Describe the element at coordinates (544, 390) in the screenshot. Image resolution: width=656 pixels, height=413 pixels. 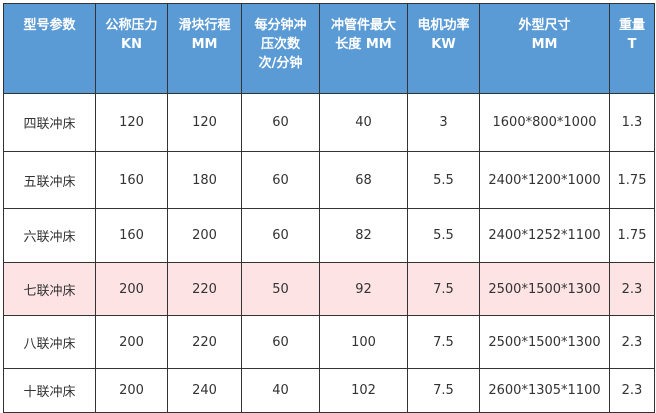
I see `table-cell: 2600*1305*1100` at that location.